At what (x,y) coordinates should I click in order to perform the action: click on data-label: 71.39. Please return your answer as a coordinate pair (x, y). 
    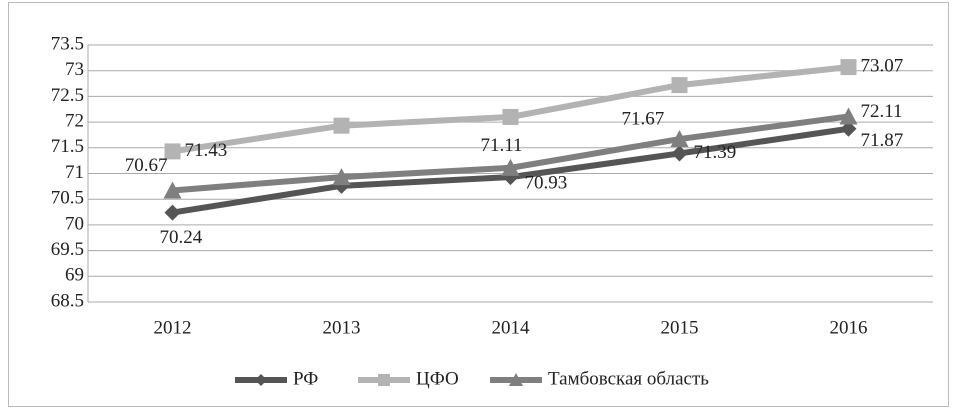
    Looking at the image, I should click on (715, 152).